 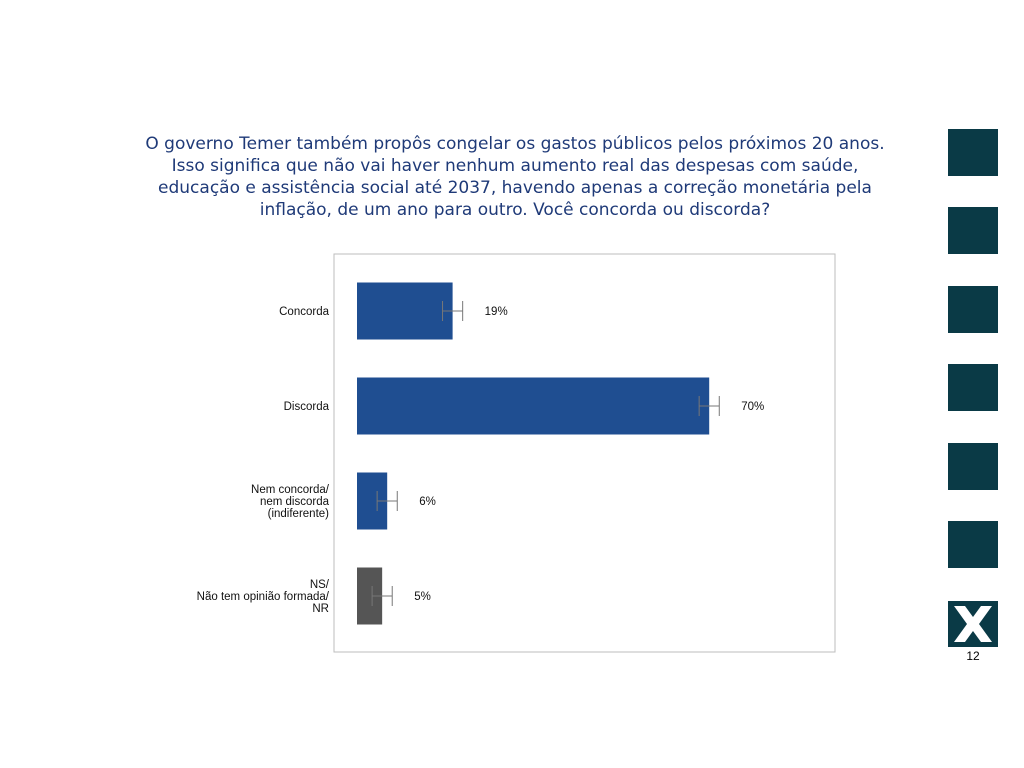 I want to click on category-label-0-line-0: Concorda, so click(x=304, y=312).